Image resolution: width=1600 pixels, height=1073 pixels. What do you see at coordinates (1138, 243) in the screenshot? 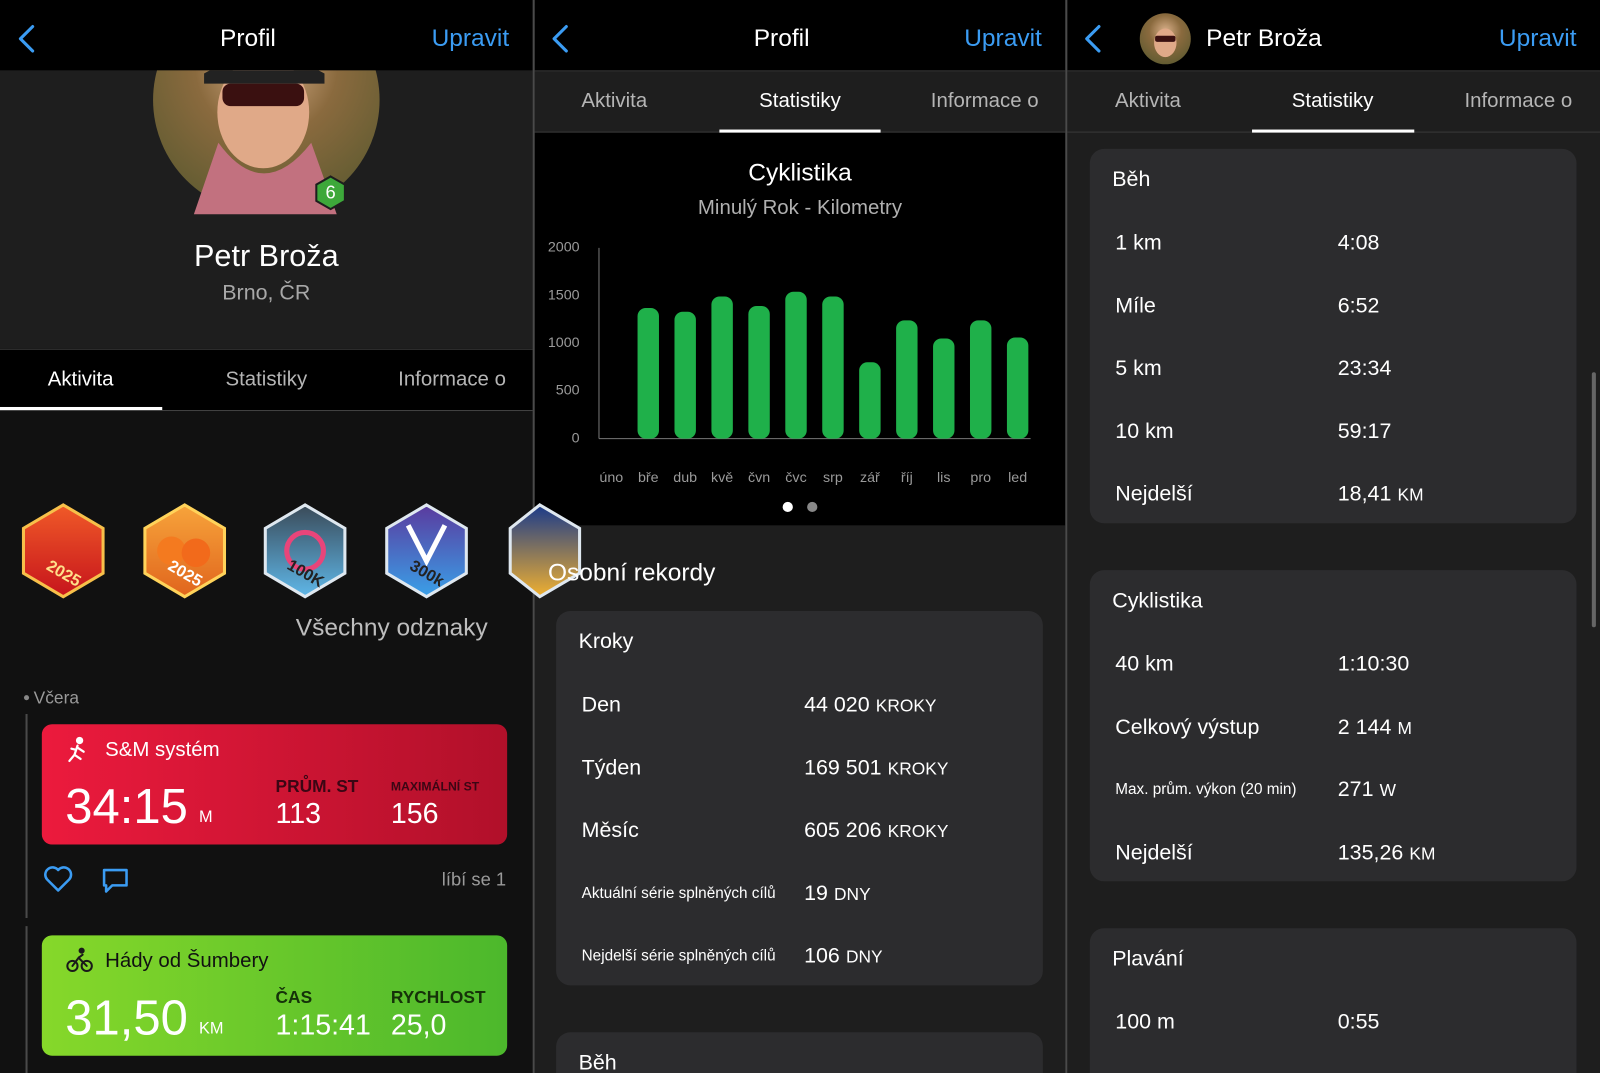
I see `record-label: 1 km` at bounding box center [1138, 243].